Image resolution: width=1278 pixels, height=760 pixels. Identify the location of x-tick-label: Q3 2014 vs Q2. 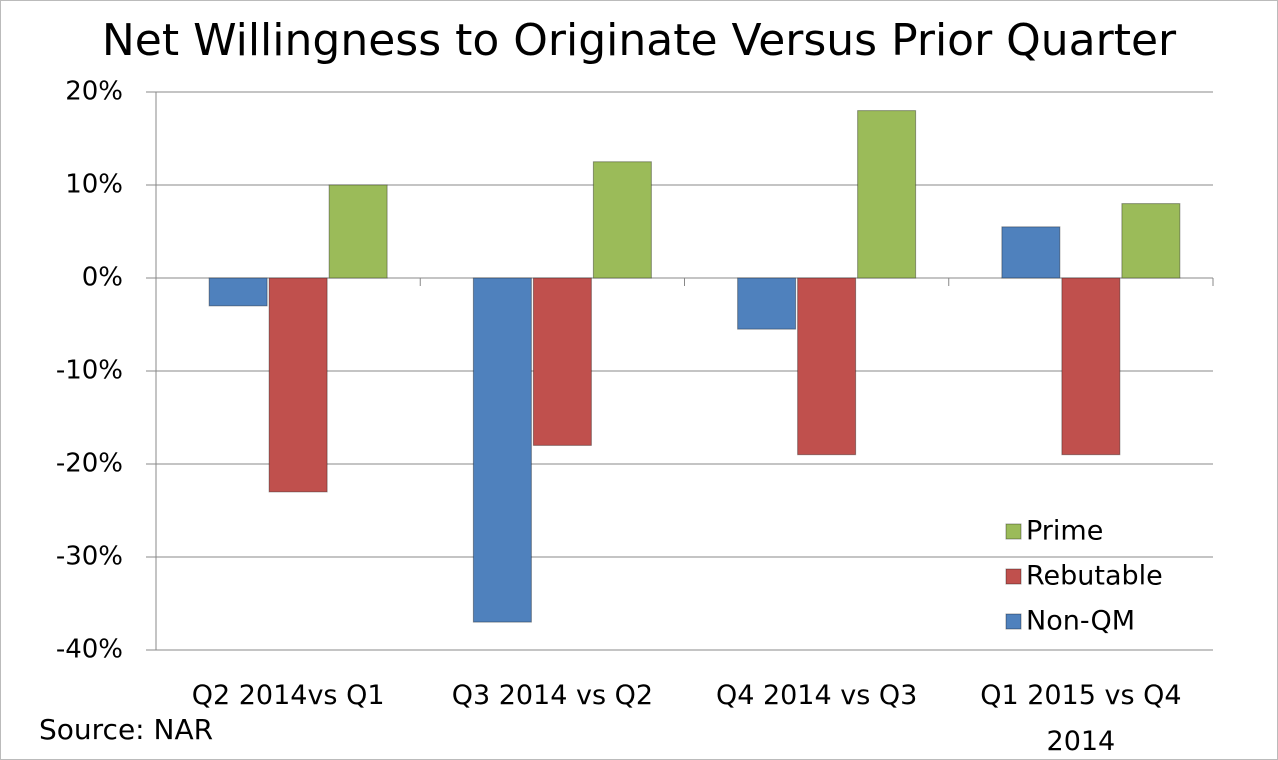
(552, 695).